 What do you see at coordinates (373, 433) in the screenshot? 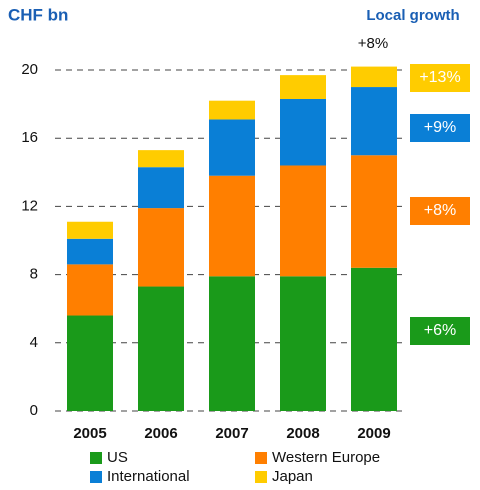
I see `x-tick-label: 2009` at bounding box center [373, 433].